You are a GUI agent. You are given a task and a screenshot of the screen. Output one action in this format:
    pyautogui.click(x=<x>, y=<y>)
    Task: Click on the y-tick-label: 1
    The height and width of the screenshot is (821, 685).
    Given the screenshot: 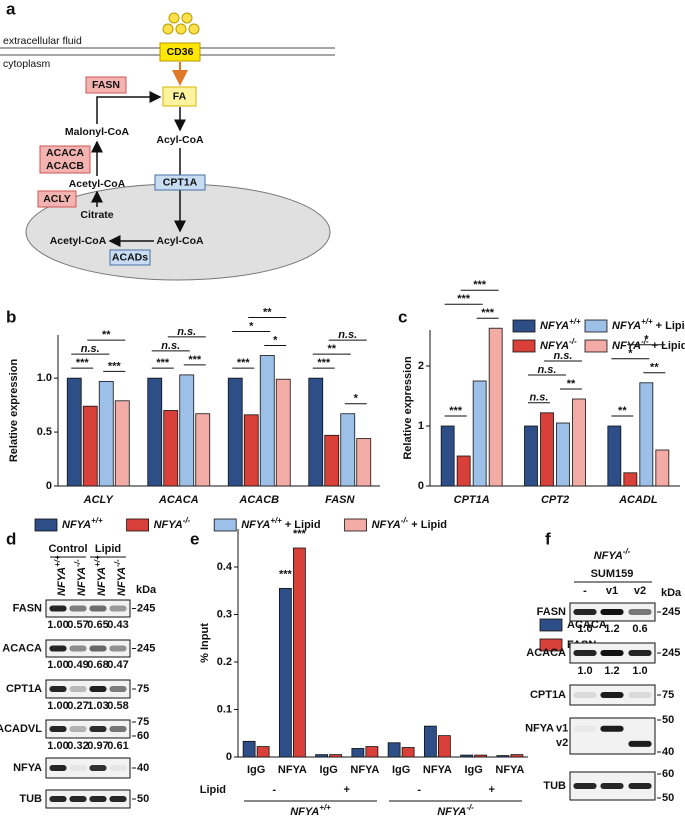 What is the action you would take?
    pyautogui.click(x=421, y=426)
    